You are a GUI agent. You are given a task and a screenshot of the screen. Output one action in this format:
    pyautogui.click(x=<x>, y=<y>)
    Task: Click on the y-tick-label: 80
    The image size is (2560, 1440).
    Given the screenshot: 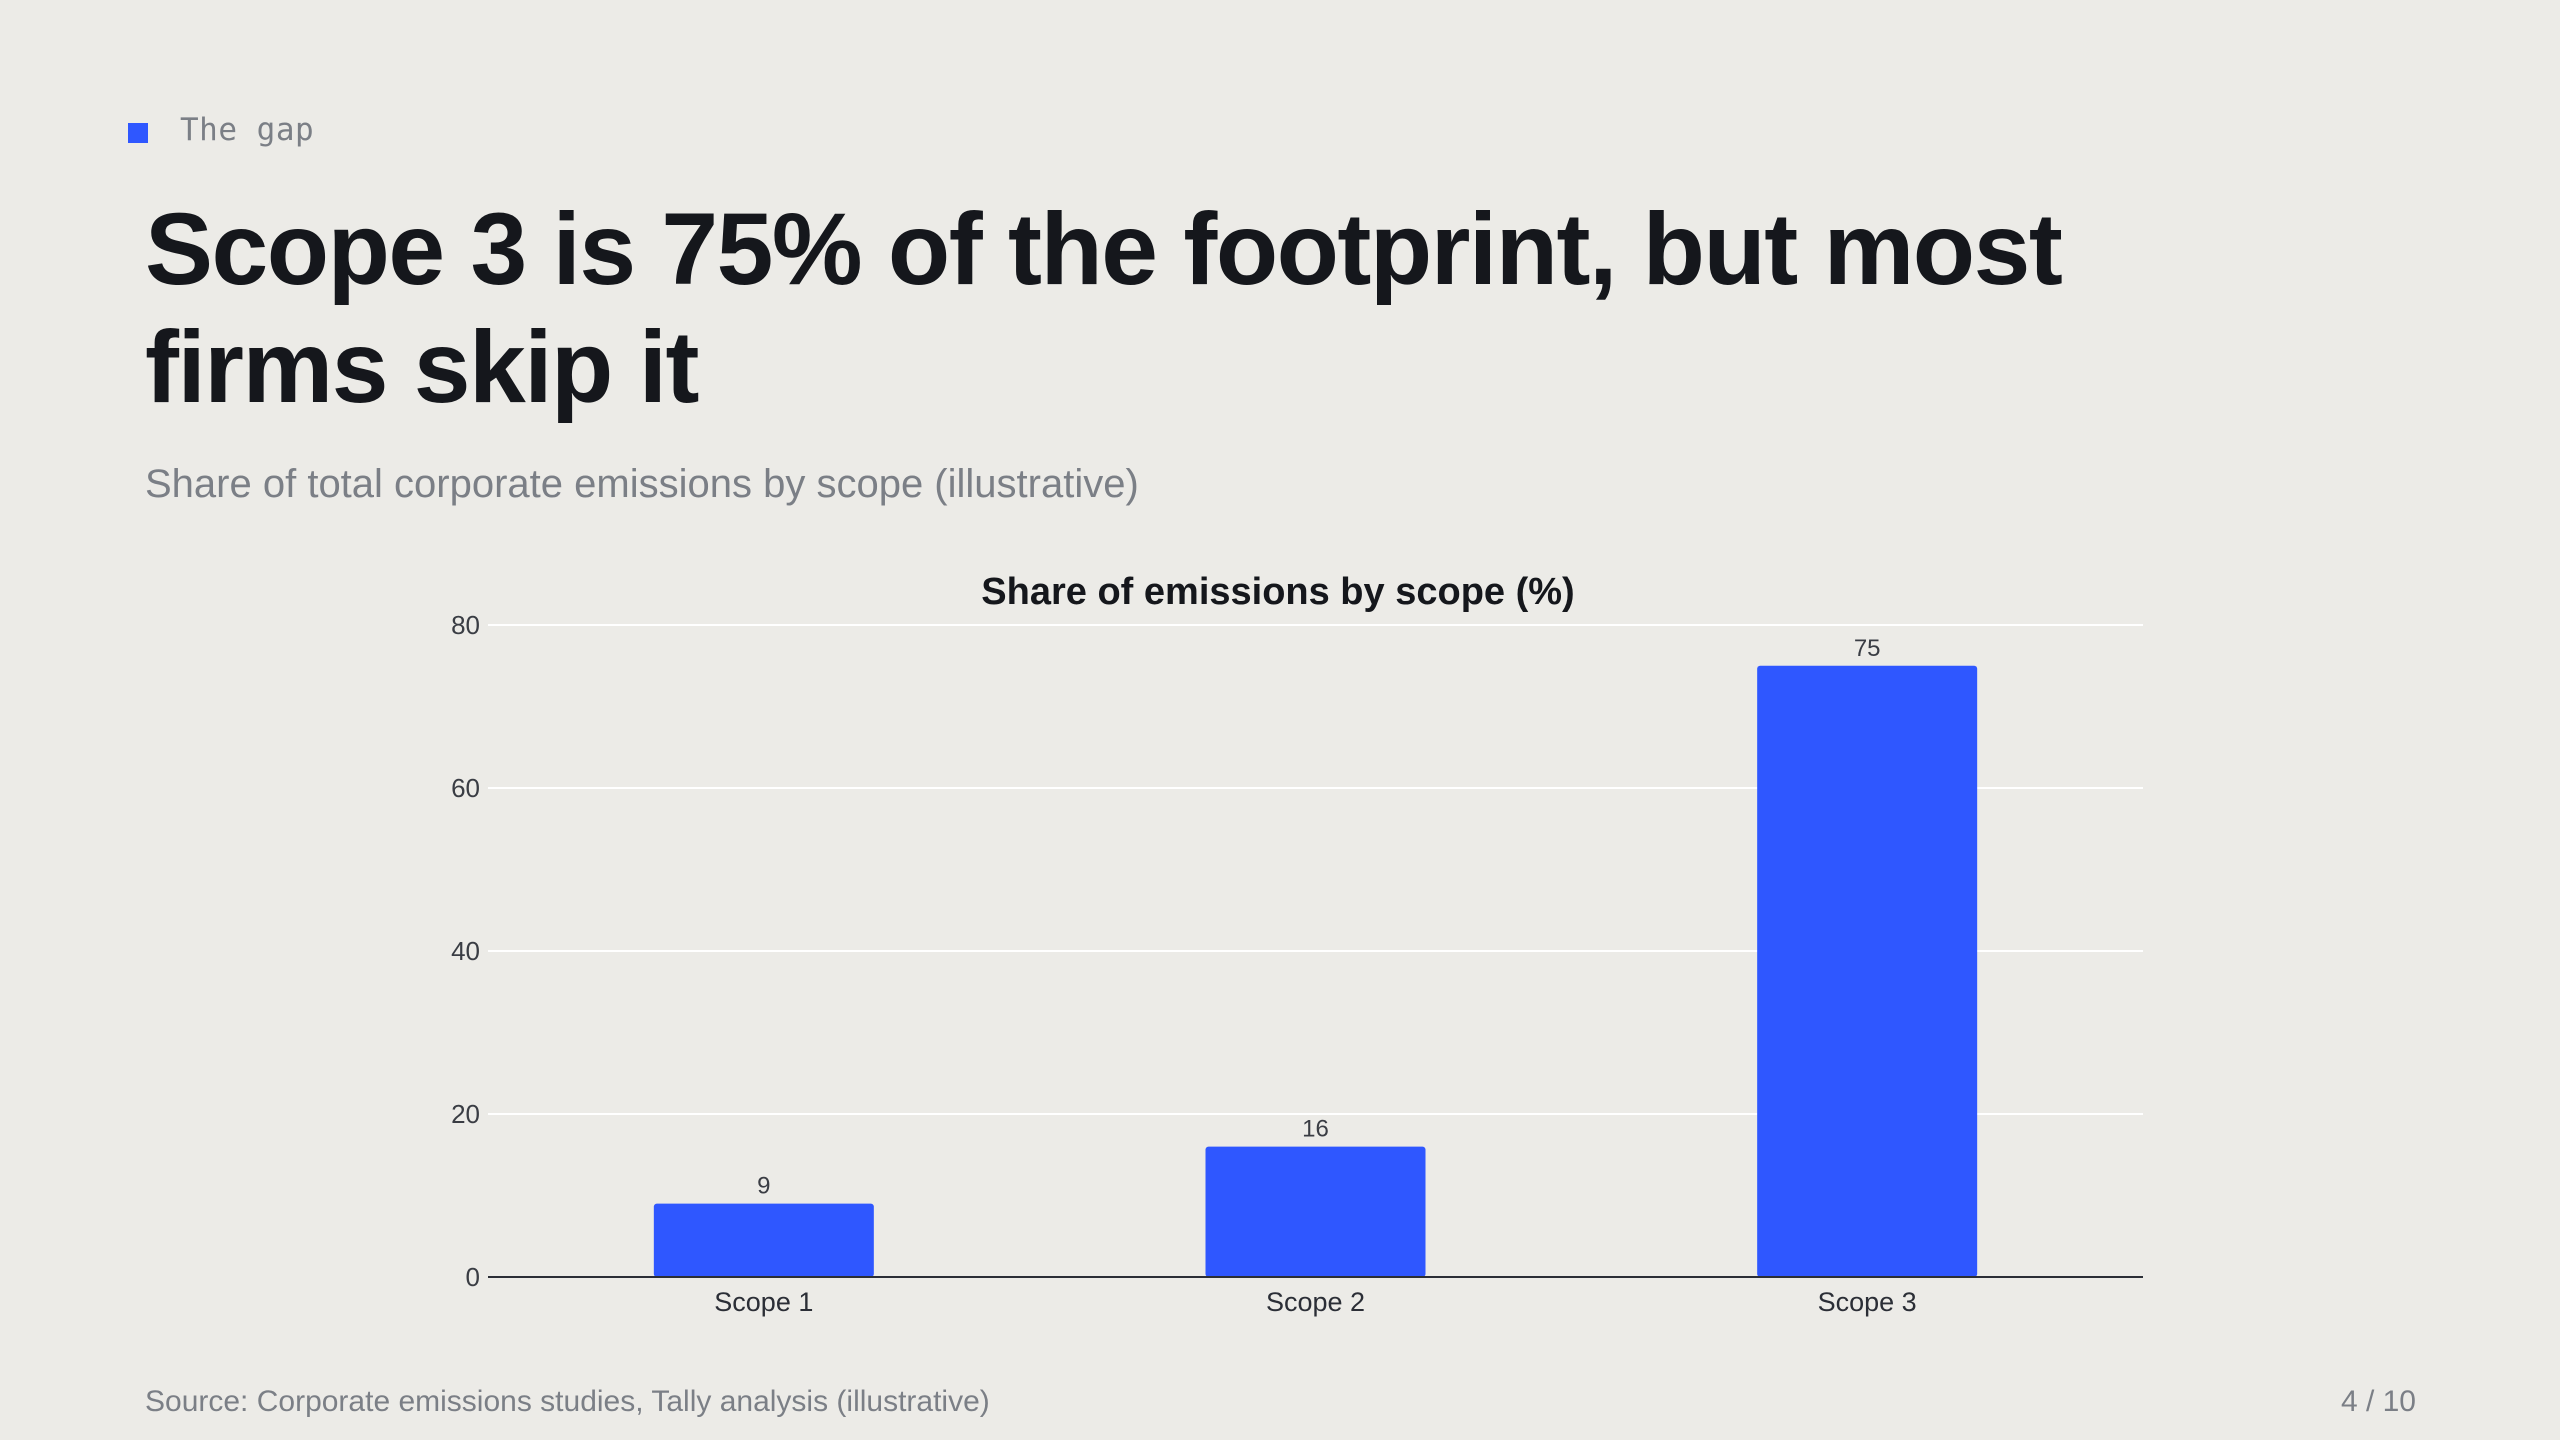 What is the action you would take?
    pyautogui.click(x=465, y=625)
    